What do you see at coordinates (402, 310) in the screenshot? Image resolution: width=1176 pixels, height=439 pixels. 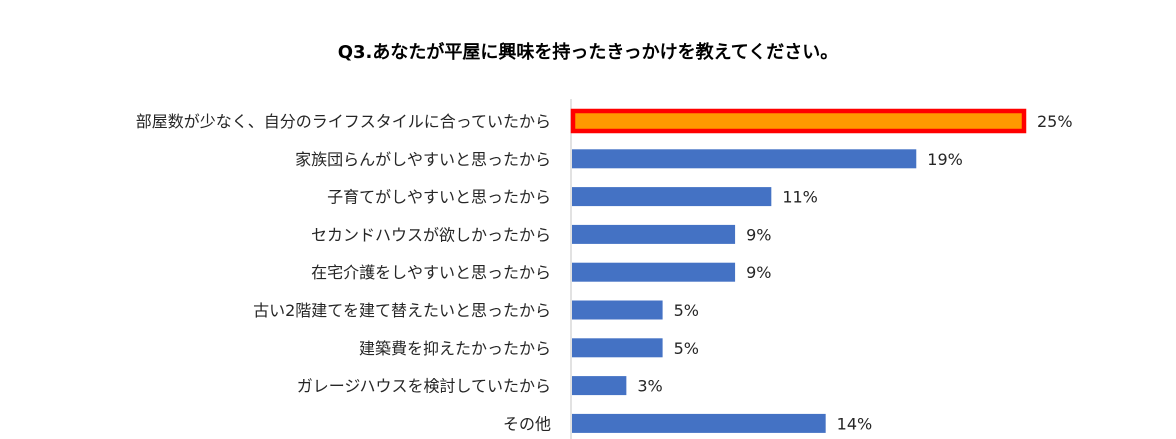 I see `category-label: 古い2階建てを建て替えたいと思ったから` at bounding box center [402, 310].